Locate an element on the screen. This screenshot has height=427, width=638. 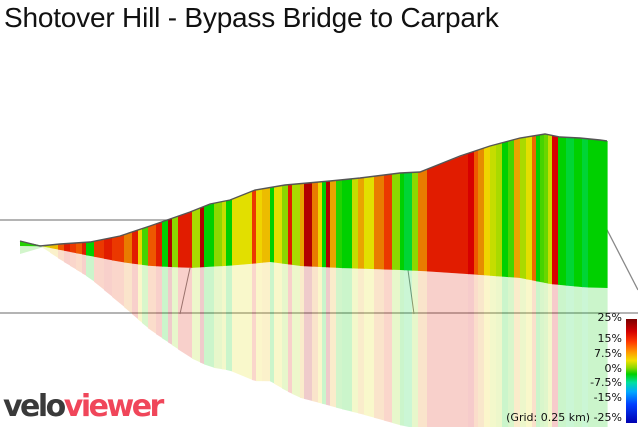
logo-viewer: viewer is located at coordinates (114, 406).